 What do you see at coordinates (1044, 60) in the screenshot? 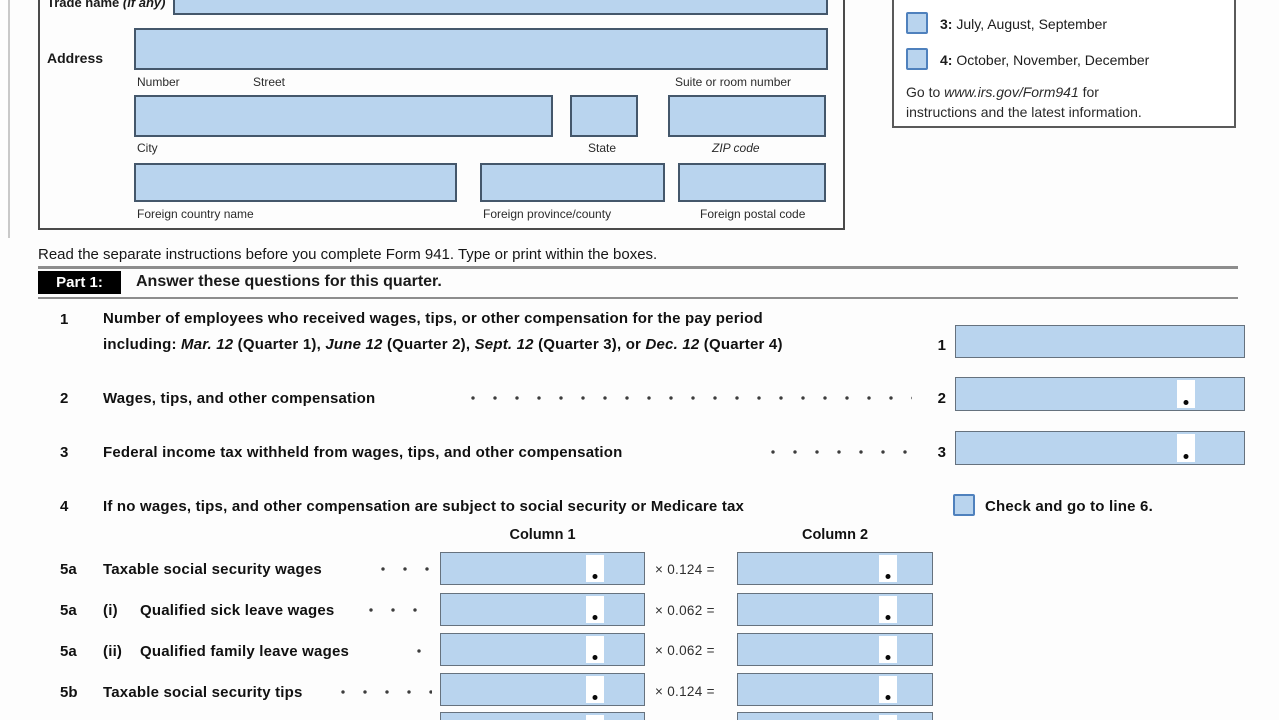
I see `quarter-4-label: 4: October, November, December` at bounding box center [1044, 60].